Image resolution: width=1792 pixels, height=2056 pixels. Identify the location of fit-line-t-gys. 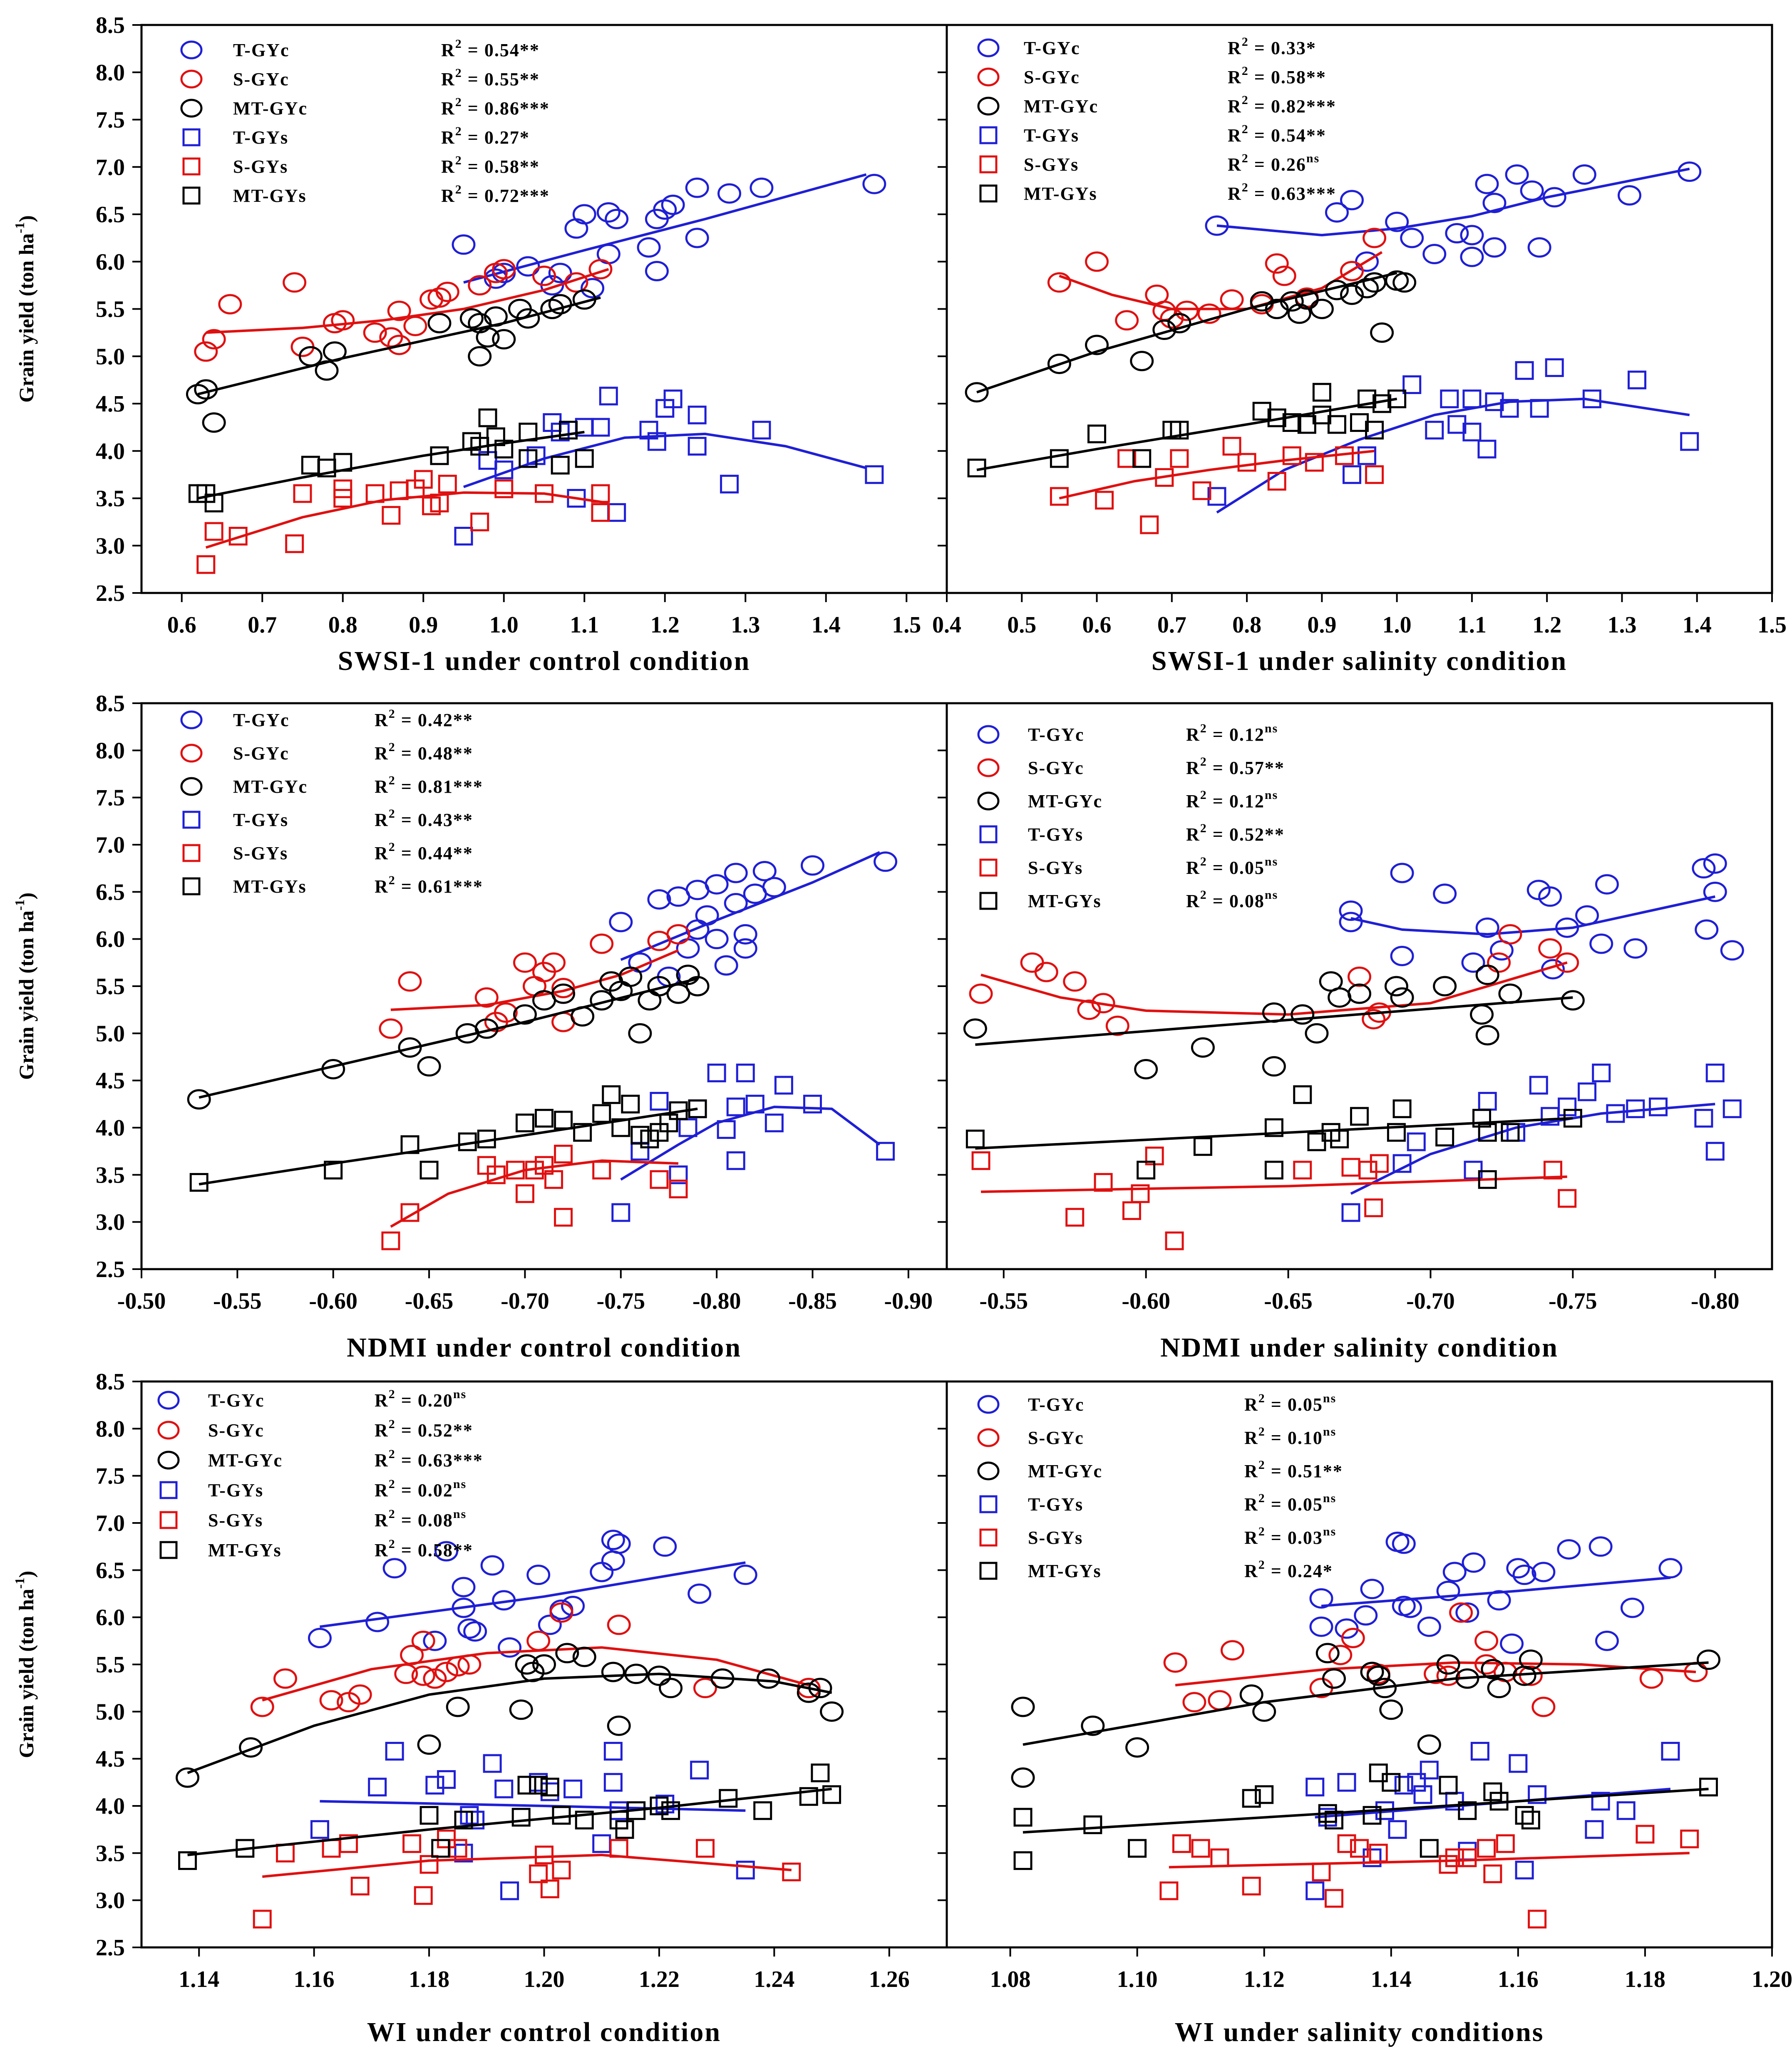
(1532, 1149).